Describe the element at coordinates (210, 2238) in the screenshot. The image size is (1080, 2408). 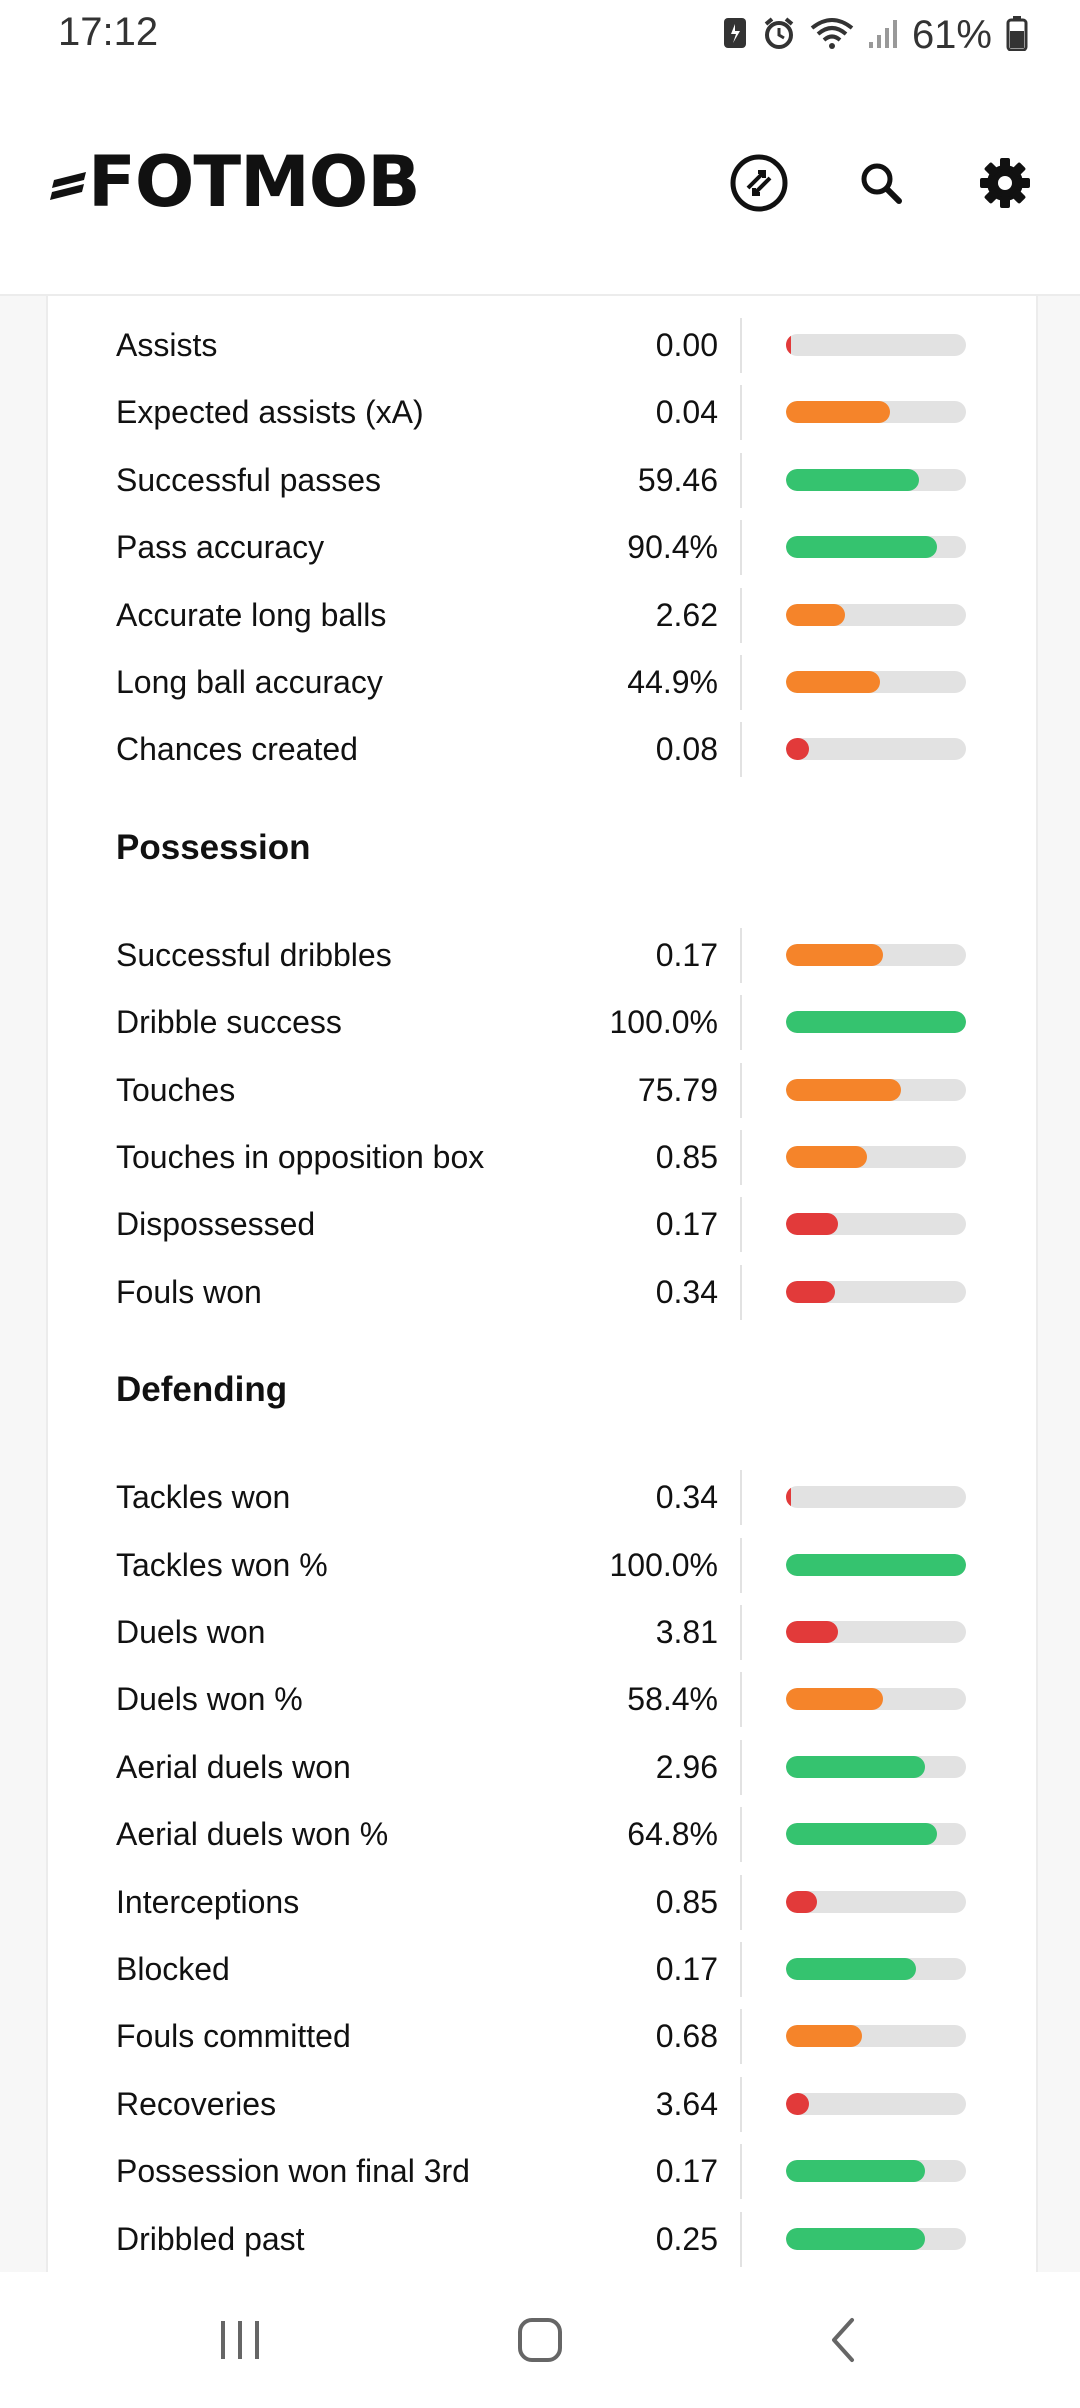
I see `stat-label: Dribbled past` at that location.